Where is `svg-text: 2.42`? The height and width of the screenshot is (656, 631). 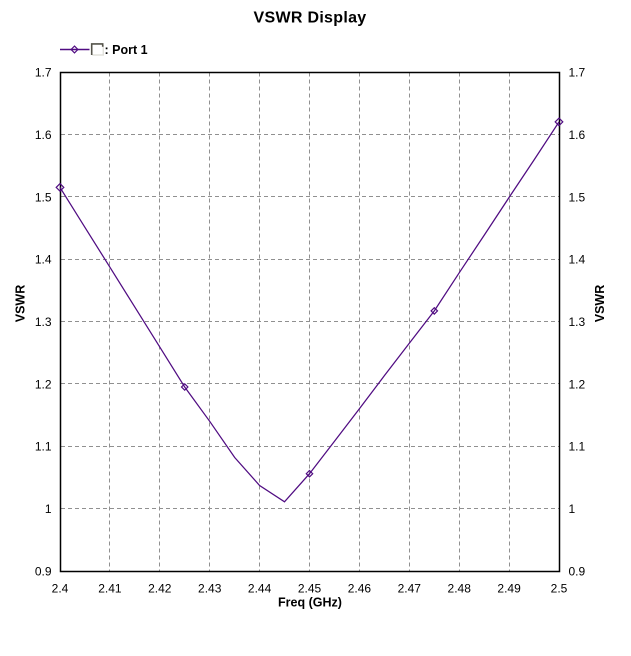
svg-text: 2.42 is located at coordinates (160, 589).